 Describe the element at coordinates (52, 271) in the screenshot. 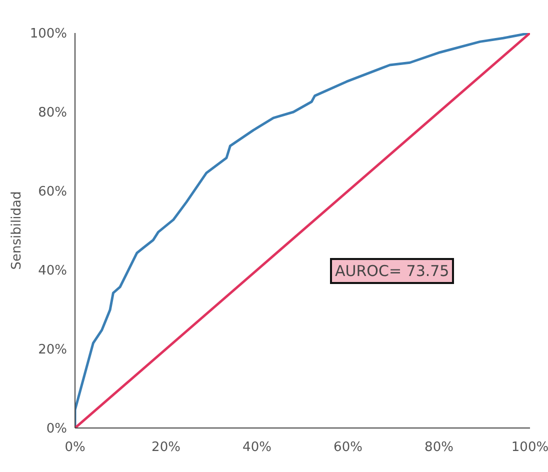

I see `y-tick-label: 40%` at that location.